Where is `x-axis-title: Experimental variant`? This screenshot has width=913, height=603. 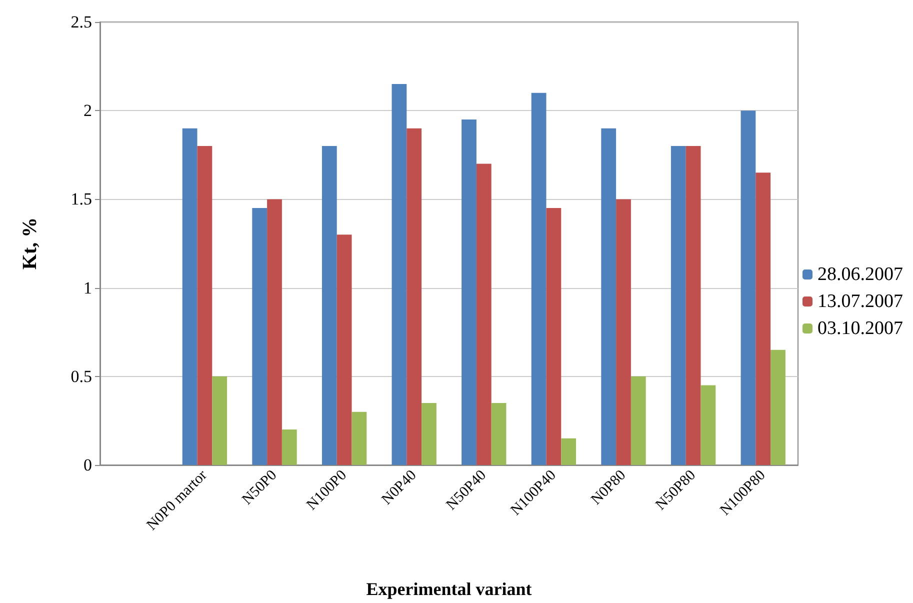
x-axis-title: Experimental variant is located at coordinates (449, 589).